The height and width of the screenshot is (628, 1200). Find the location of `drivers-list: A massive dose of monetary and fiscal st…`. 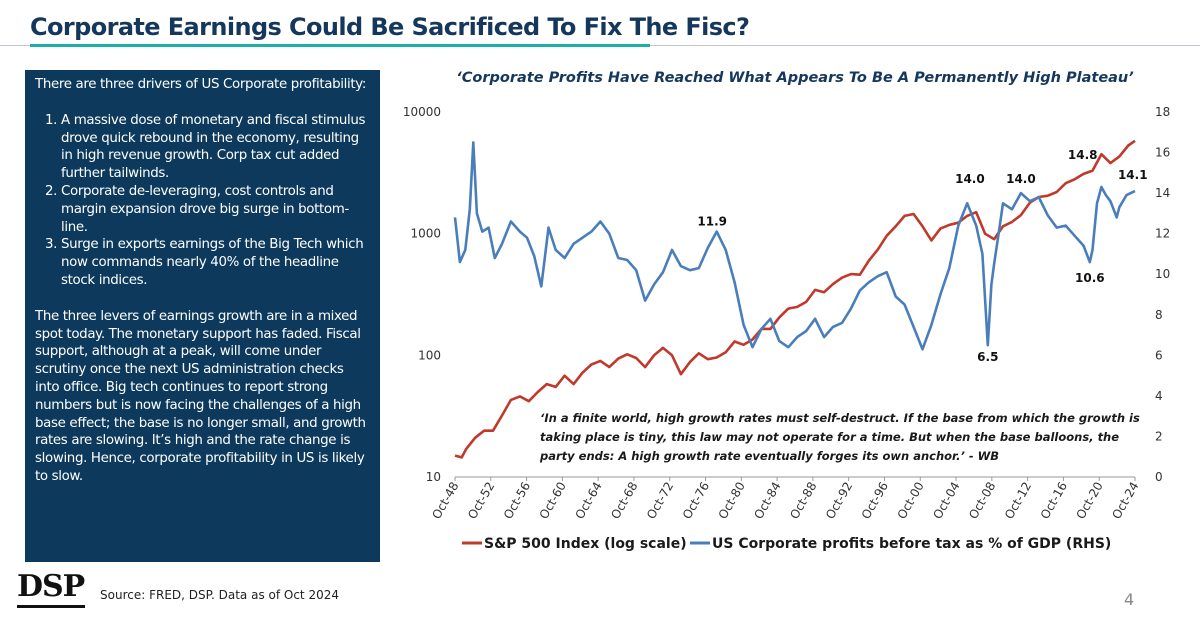

drivers-list: A massive dose of monetary and fiscal st… is located at coordinates (202, 201).